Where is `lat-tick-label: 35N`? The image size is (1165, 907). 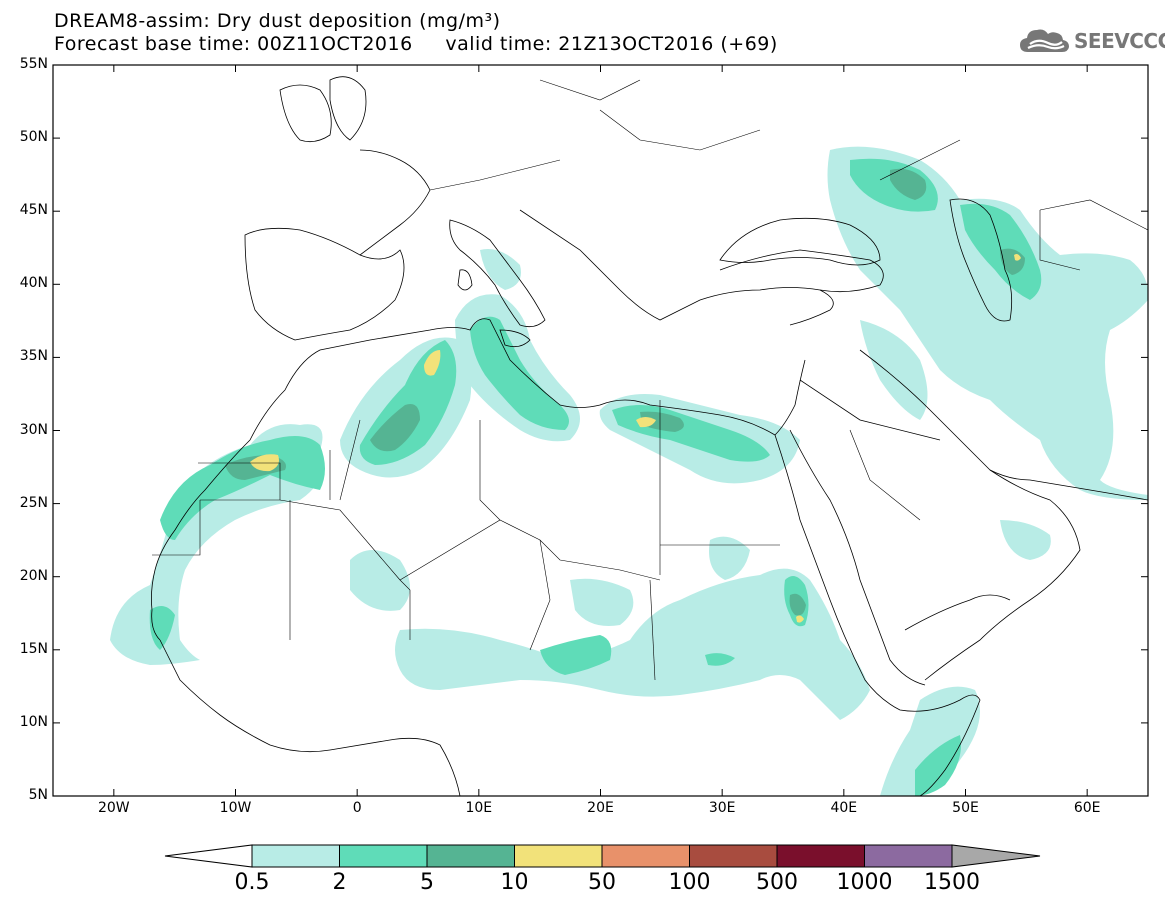
lat-tick-label: 35N is located at coordinates (33, 356).